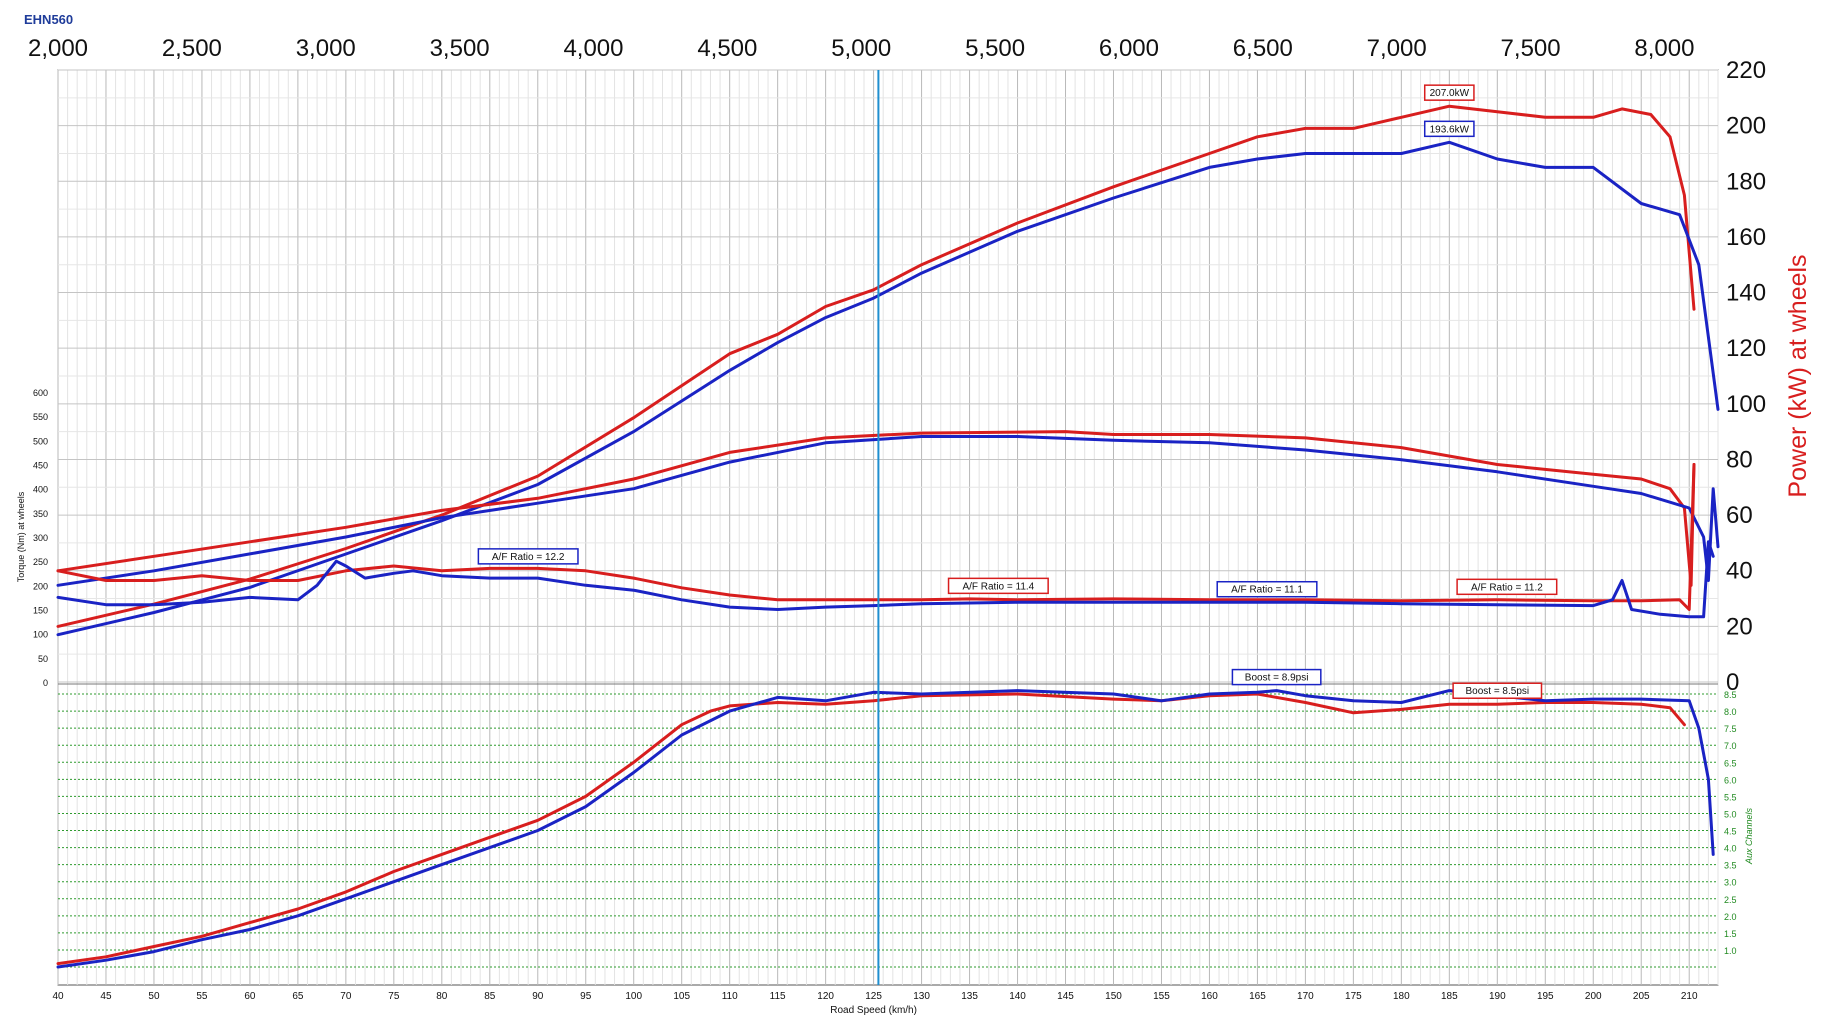 The width and height of the screenshot is (1821, 1024). What do you see at coordinates (40, 441) in the screenshot?
I see `torque-tick-label: 500` at bounding box center [40, 441].